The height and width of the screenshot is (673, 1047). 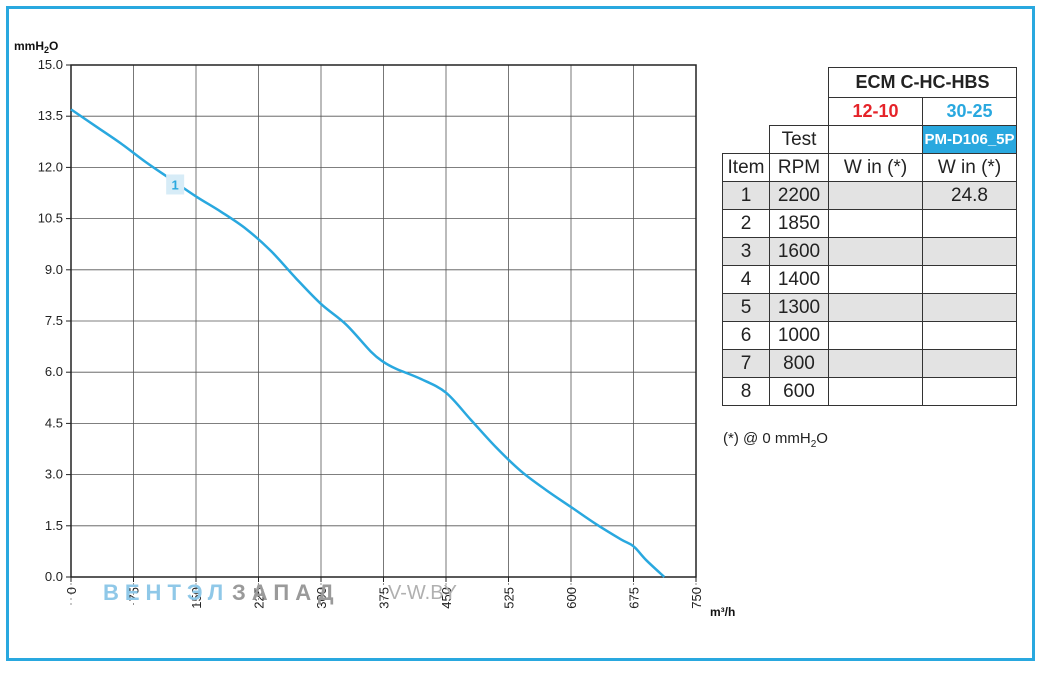 What do you see at coordinates (799, 251) in the screenshot?
I see `row-rpm: 1600` at bounding box center [799, 251].